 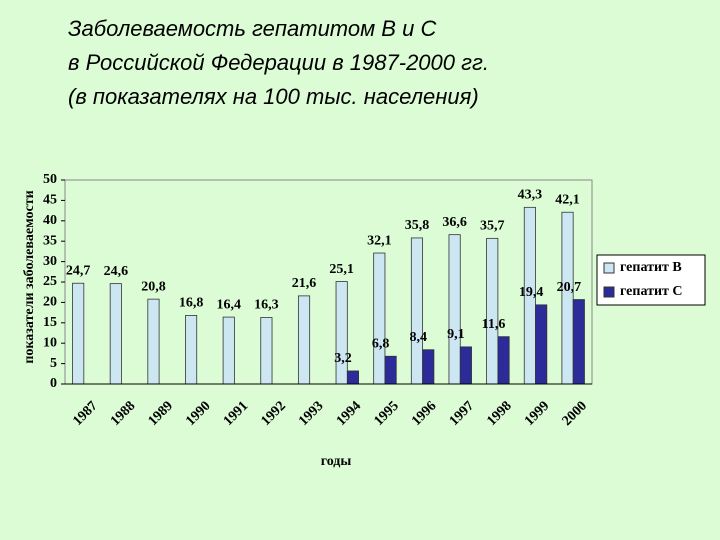 What do you see at coordinates (85, 414) in the screenshot?
I see `x-tick-label: 1987` at bounding box center [85, 414].